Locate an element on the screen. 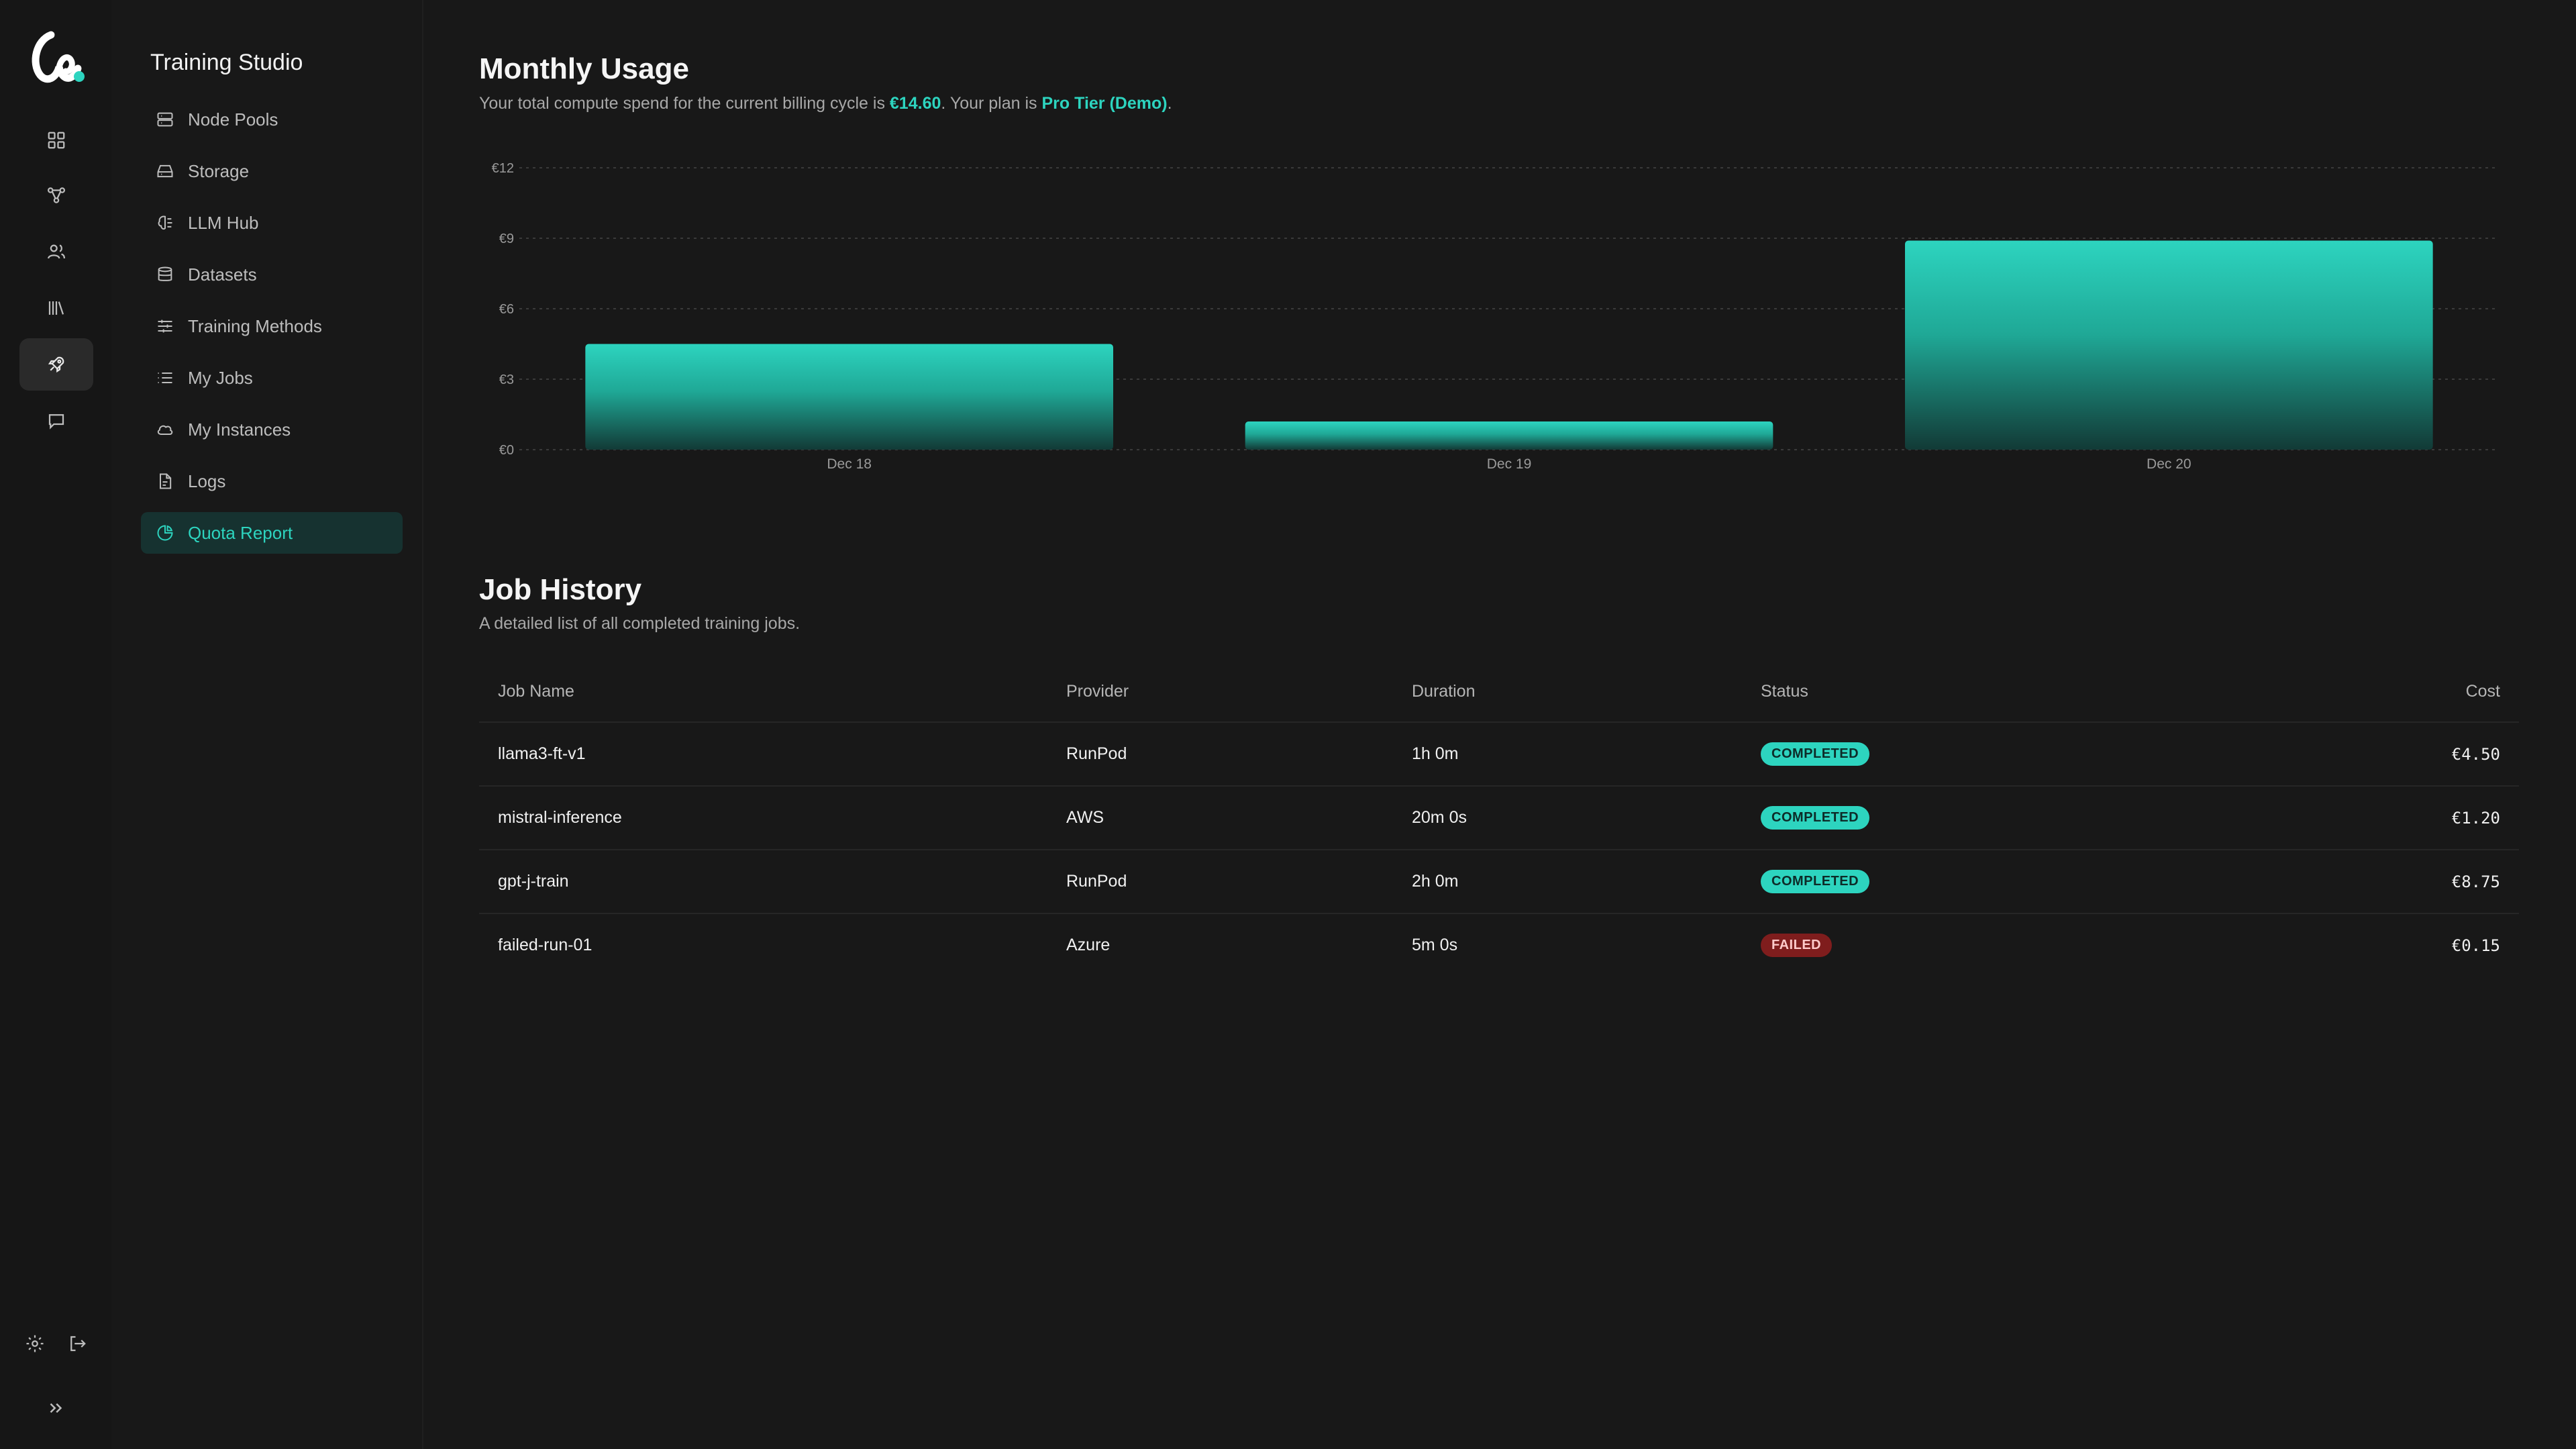 The height and width of the screenshot is (1449, 2576). total-spend: €14.60 is located at coordinates (915, 103).